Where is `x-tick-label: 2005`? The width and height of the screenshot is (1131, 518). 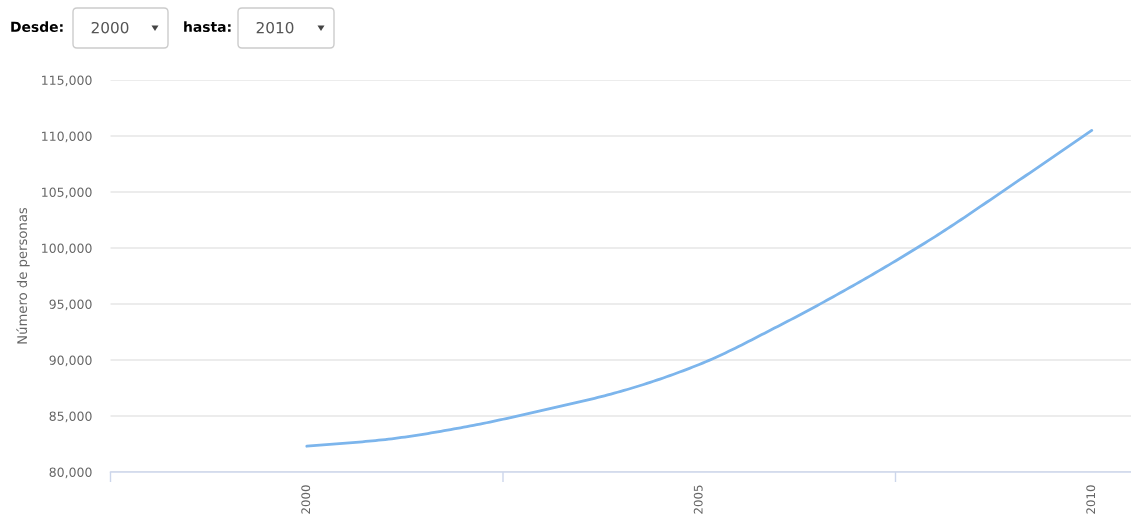
x-tick-label: 2005 is located at coordinates (698, 499).